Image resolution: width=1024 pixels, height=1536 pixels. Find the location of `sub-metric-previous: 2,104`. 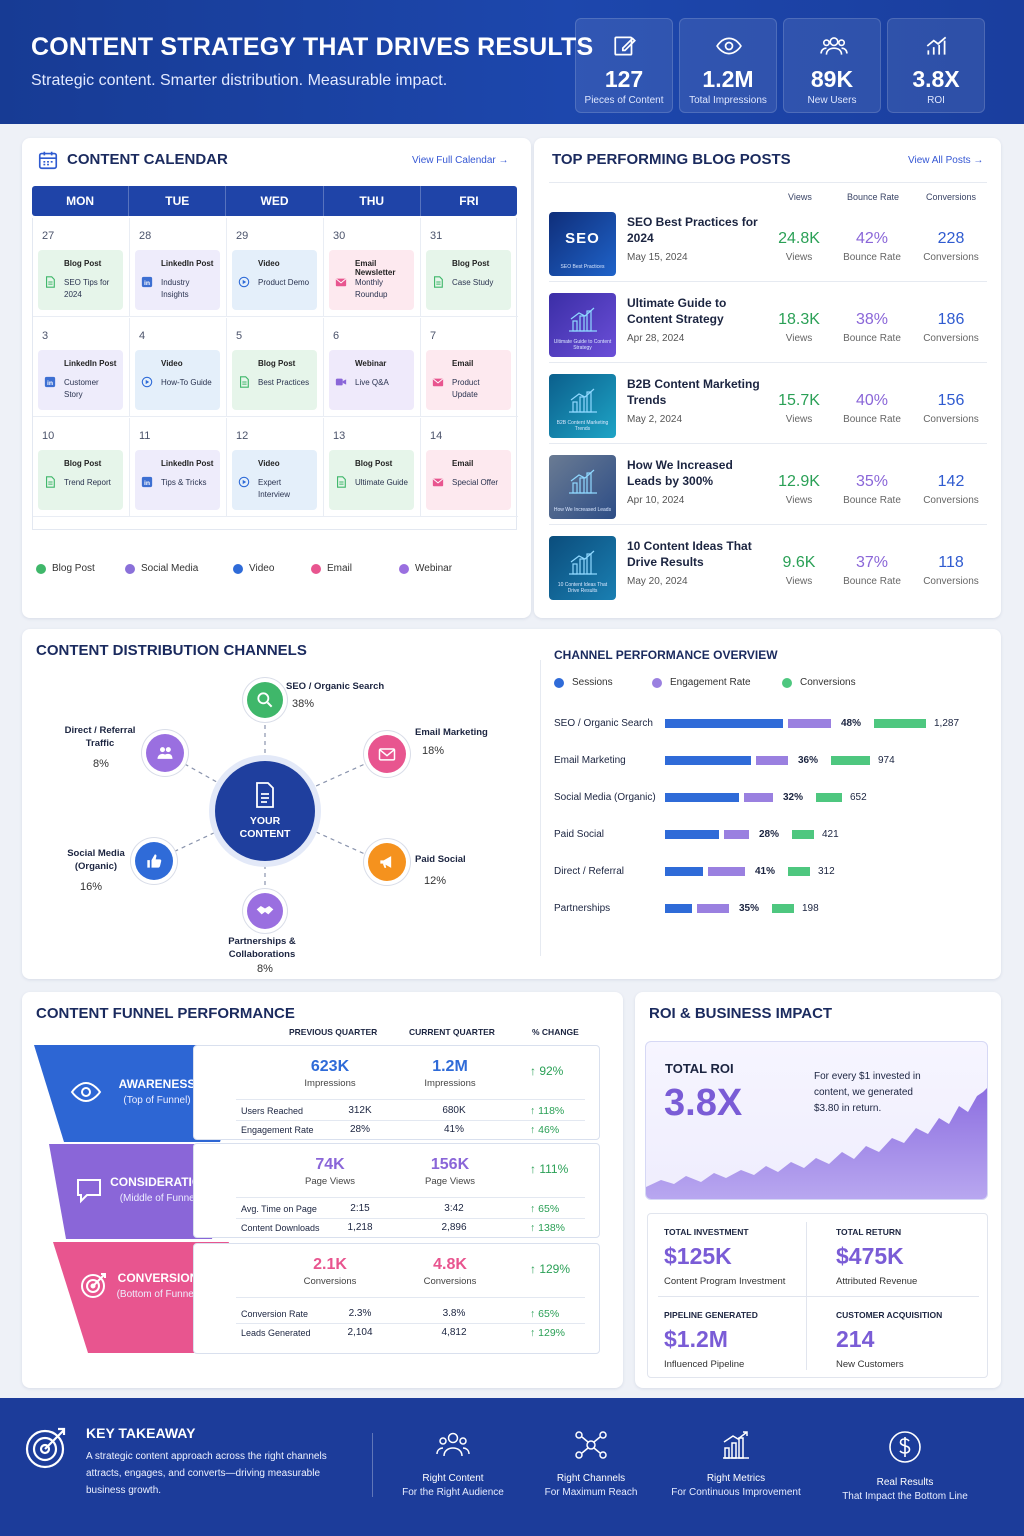

sub-metric-previous: 2,104 is located at coordinates (360, 1332).